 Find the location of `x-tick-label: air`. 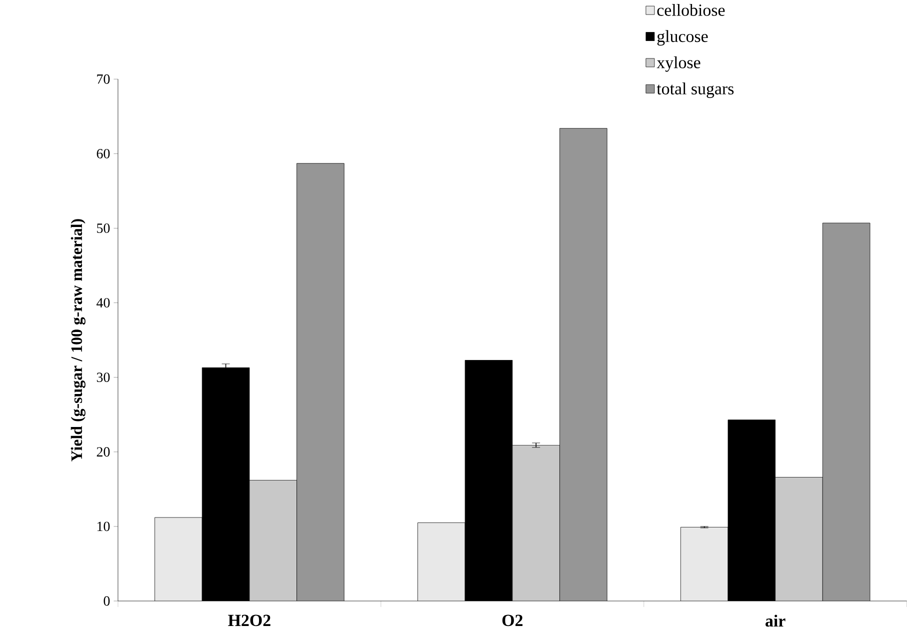

x-tick-label: air is located at coordinates (776, 620).